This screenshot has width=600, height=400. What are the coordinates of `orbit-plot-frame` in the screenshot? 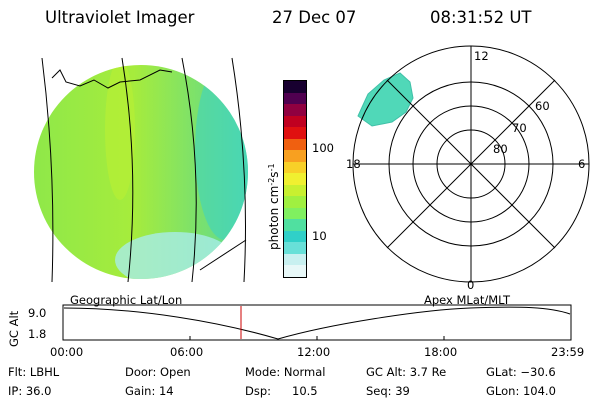 It's located at (317, 322).